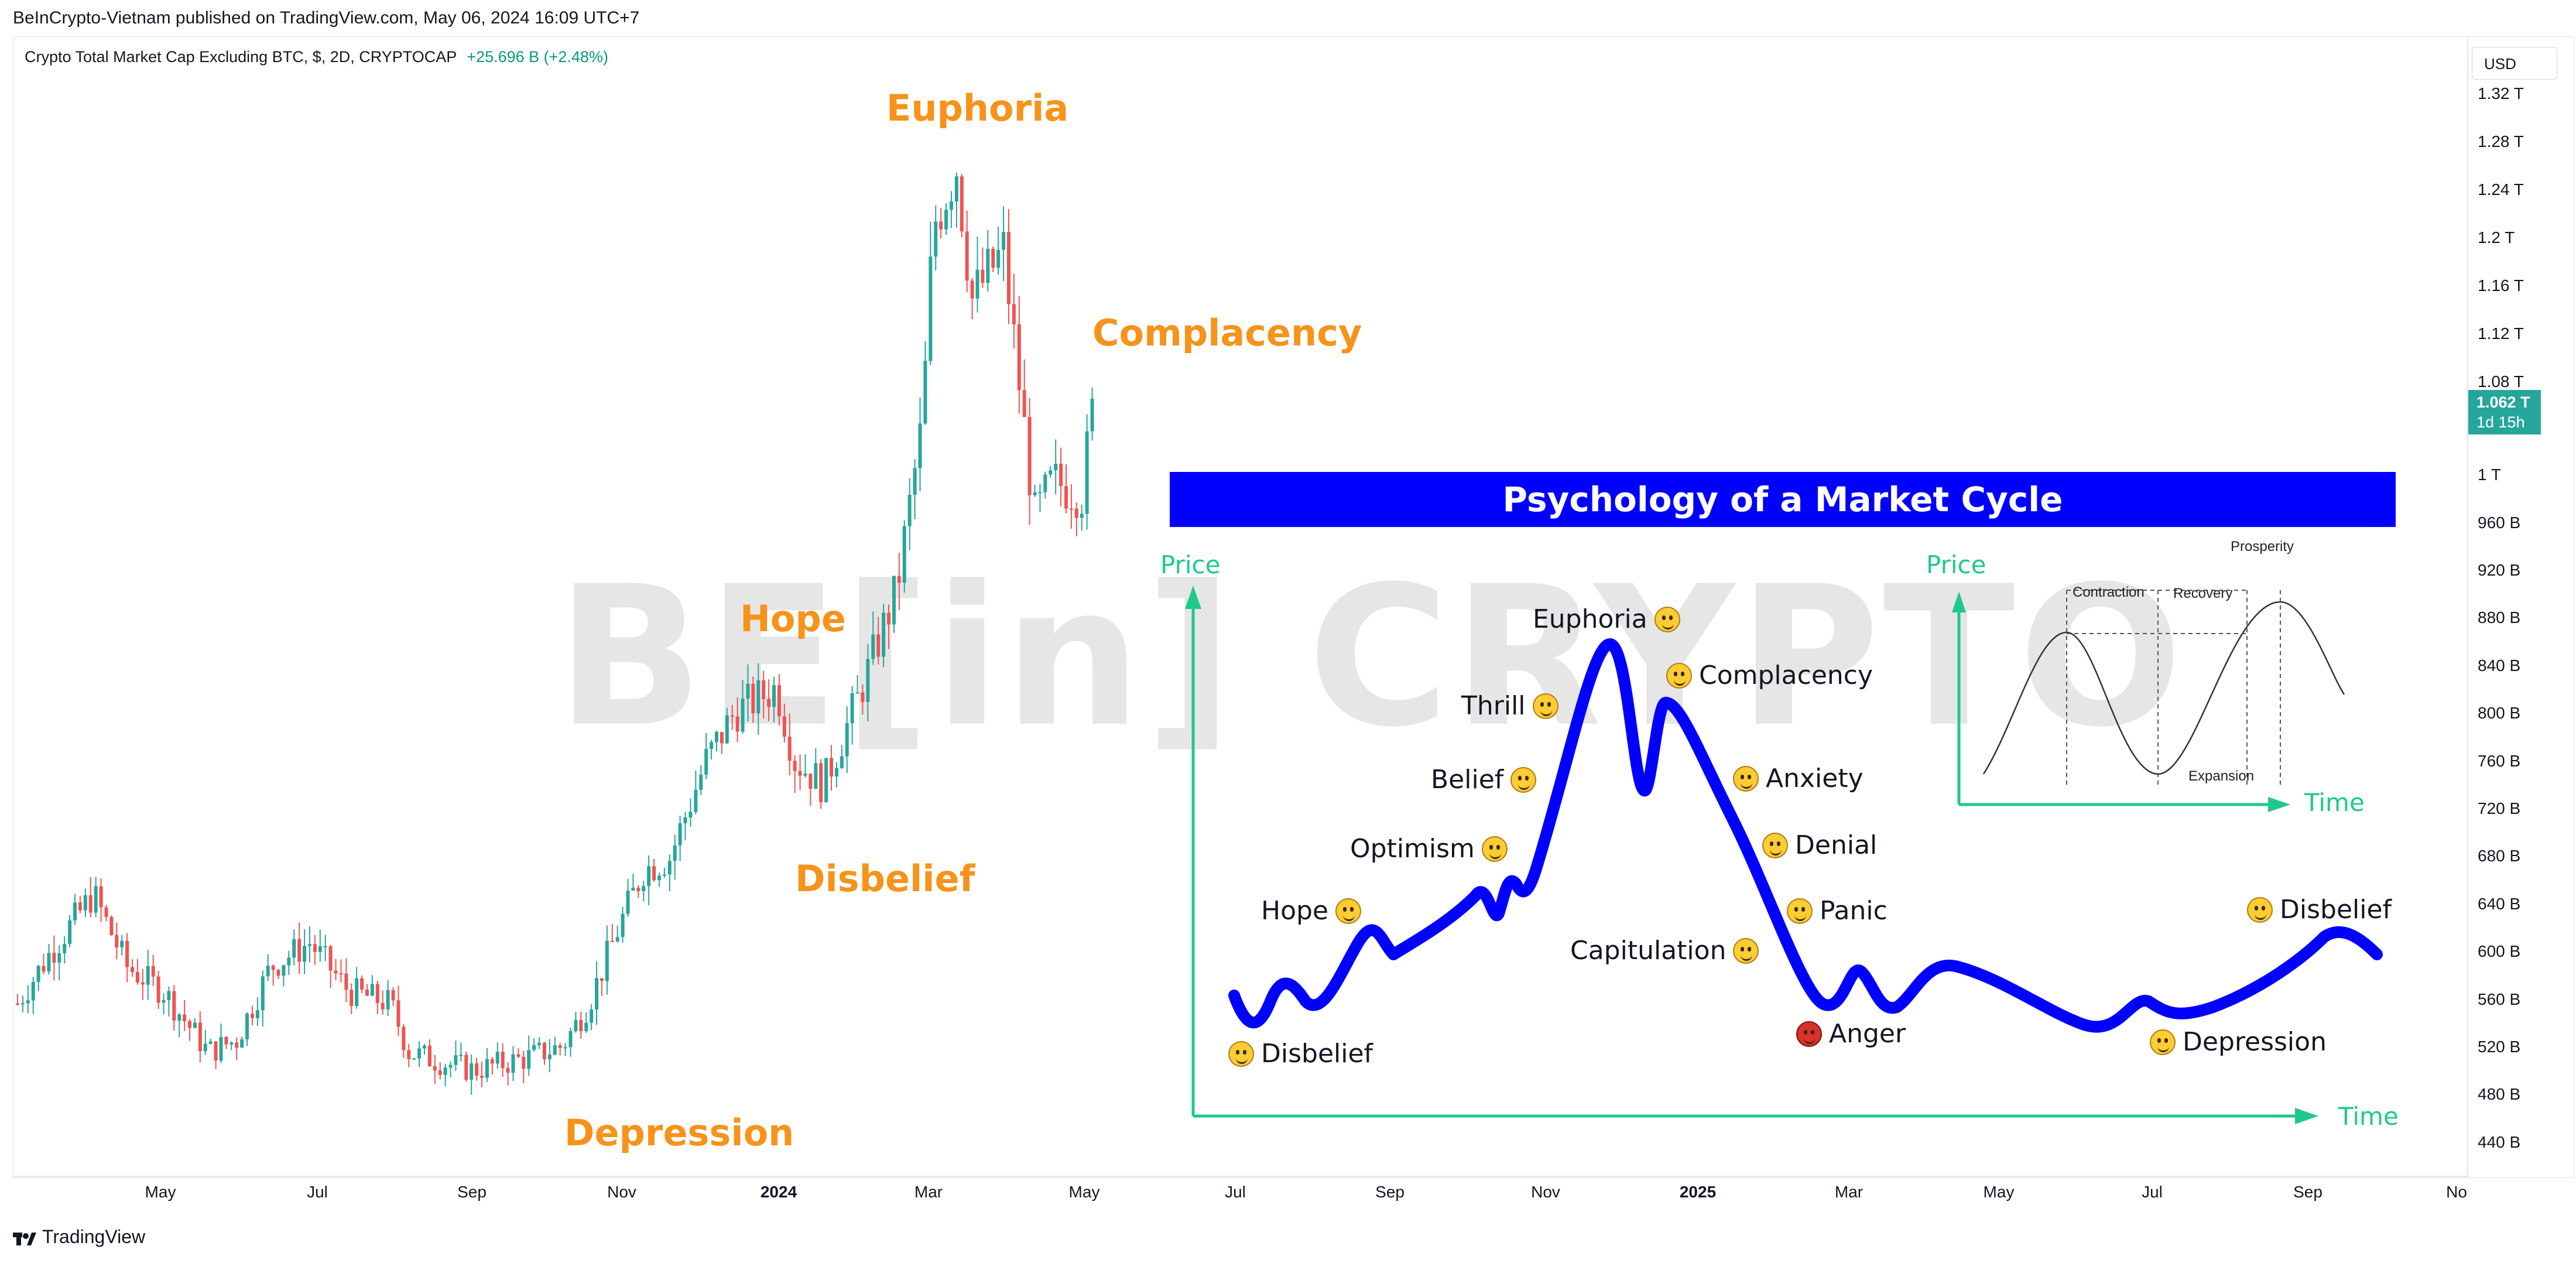 Image resolution: width=2576 pixels, height=1263 pixels. Describe the element at coordinates (2368, 1116) in the screenshot. I see `inset-x-label: Time` at that location.